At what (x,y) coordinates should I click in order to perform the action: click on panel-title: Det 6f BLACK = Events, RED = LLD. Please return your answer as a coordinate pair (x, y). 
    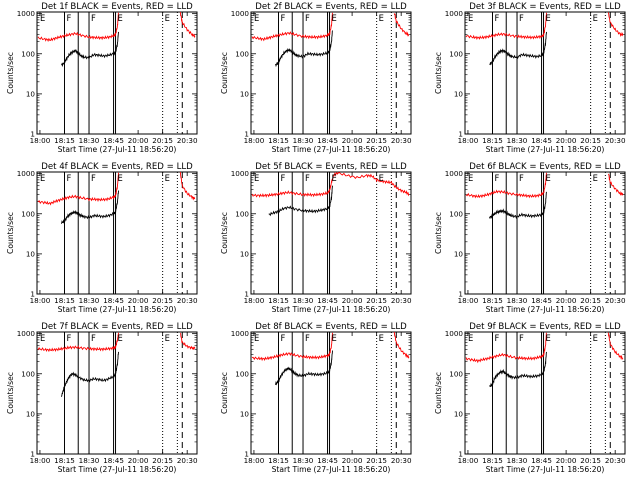
    Looking at the image, I should click on (545, 167).